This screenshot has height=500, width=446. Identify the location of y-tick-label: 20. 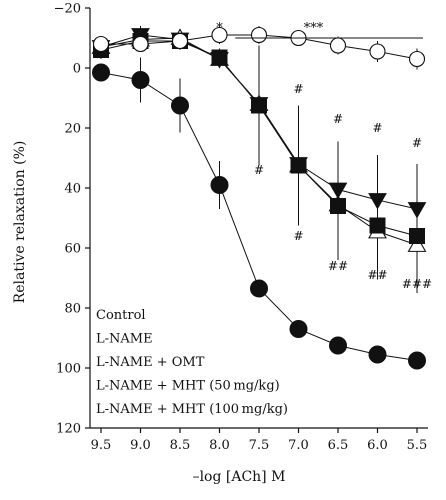
(72, 129).